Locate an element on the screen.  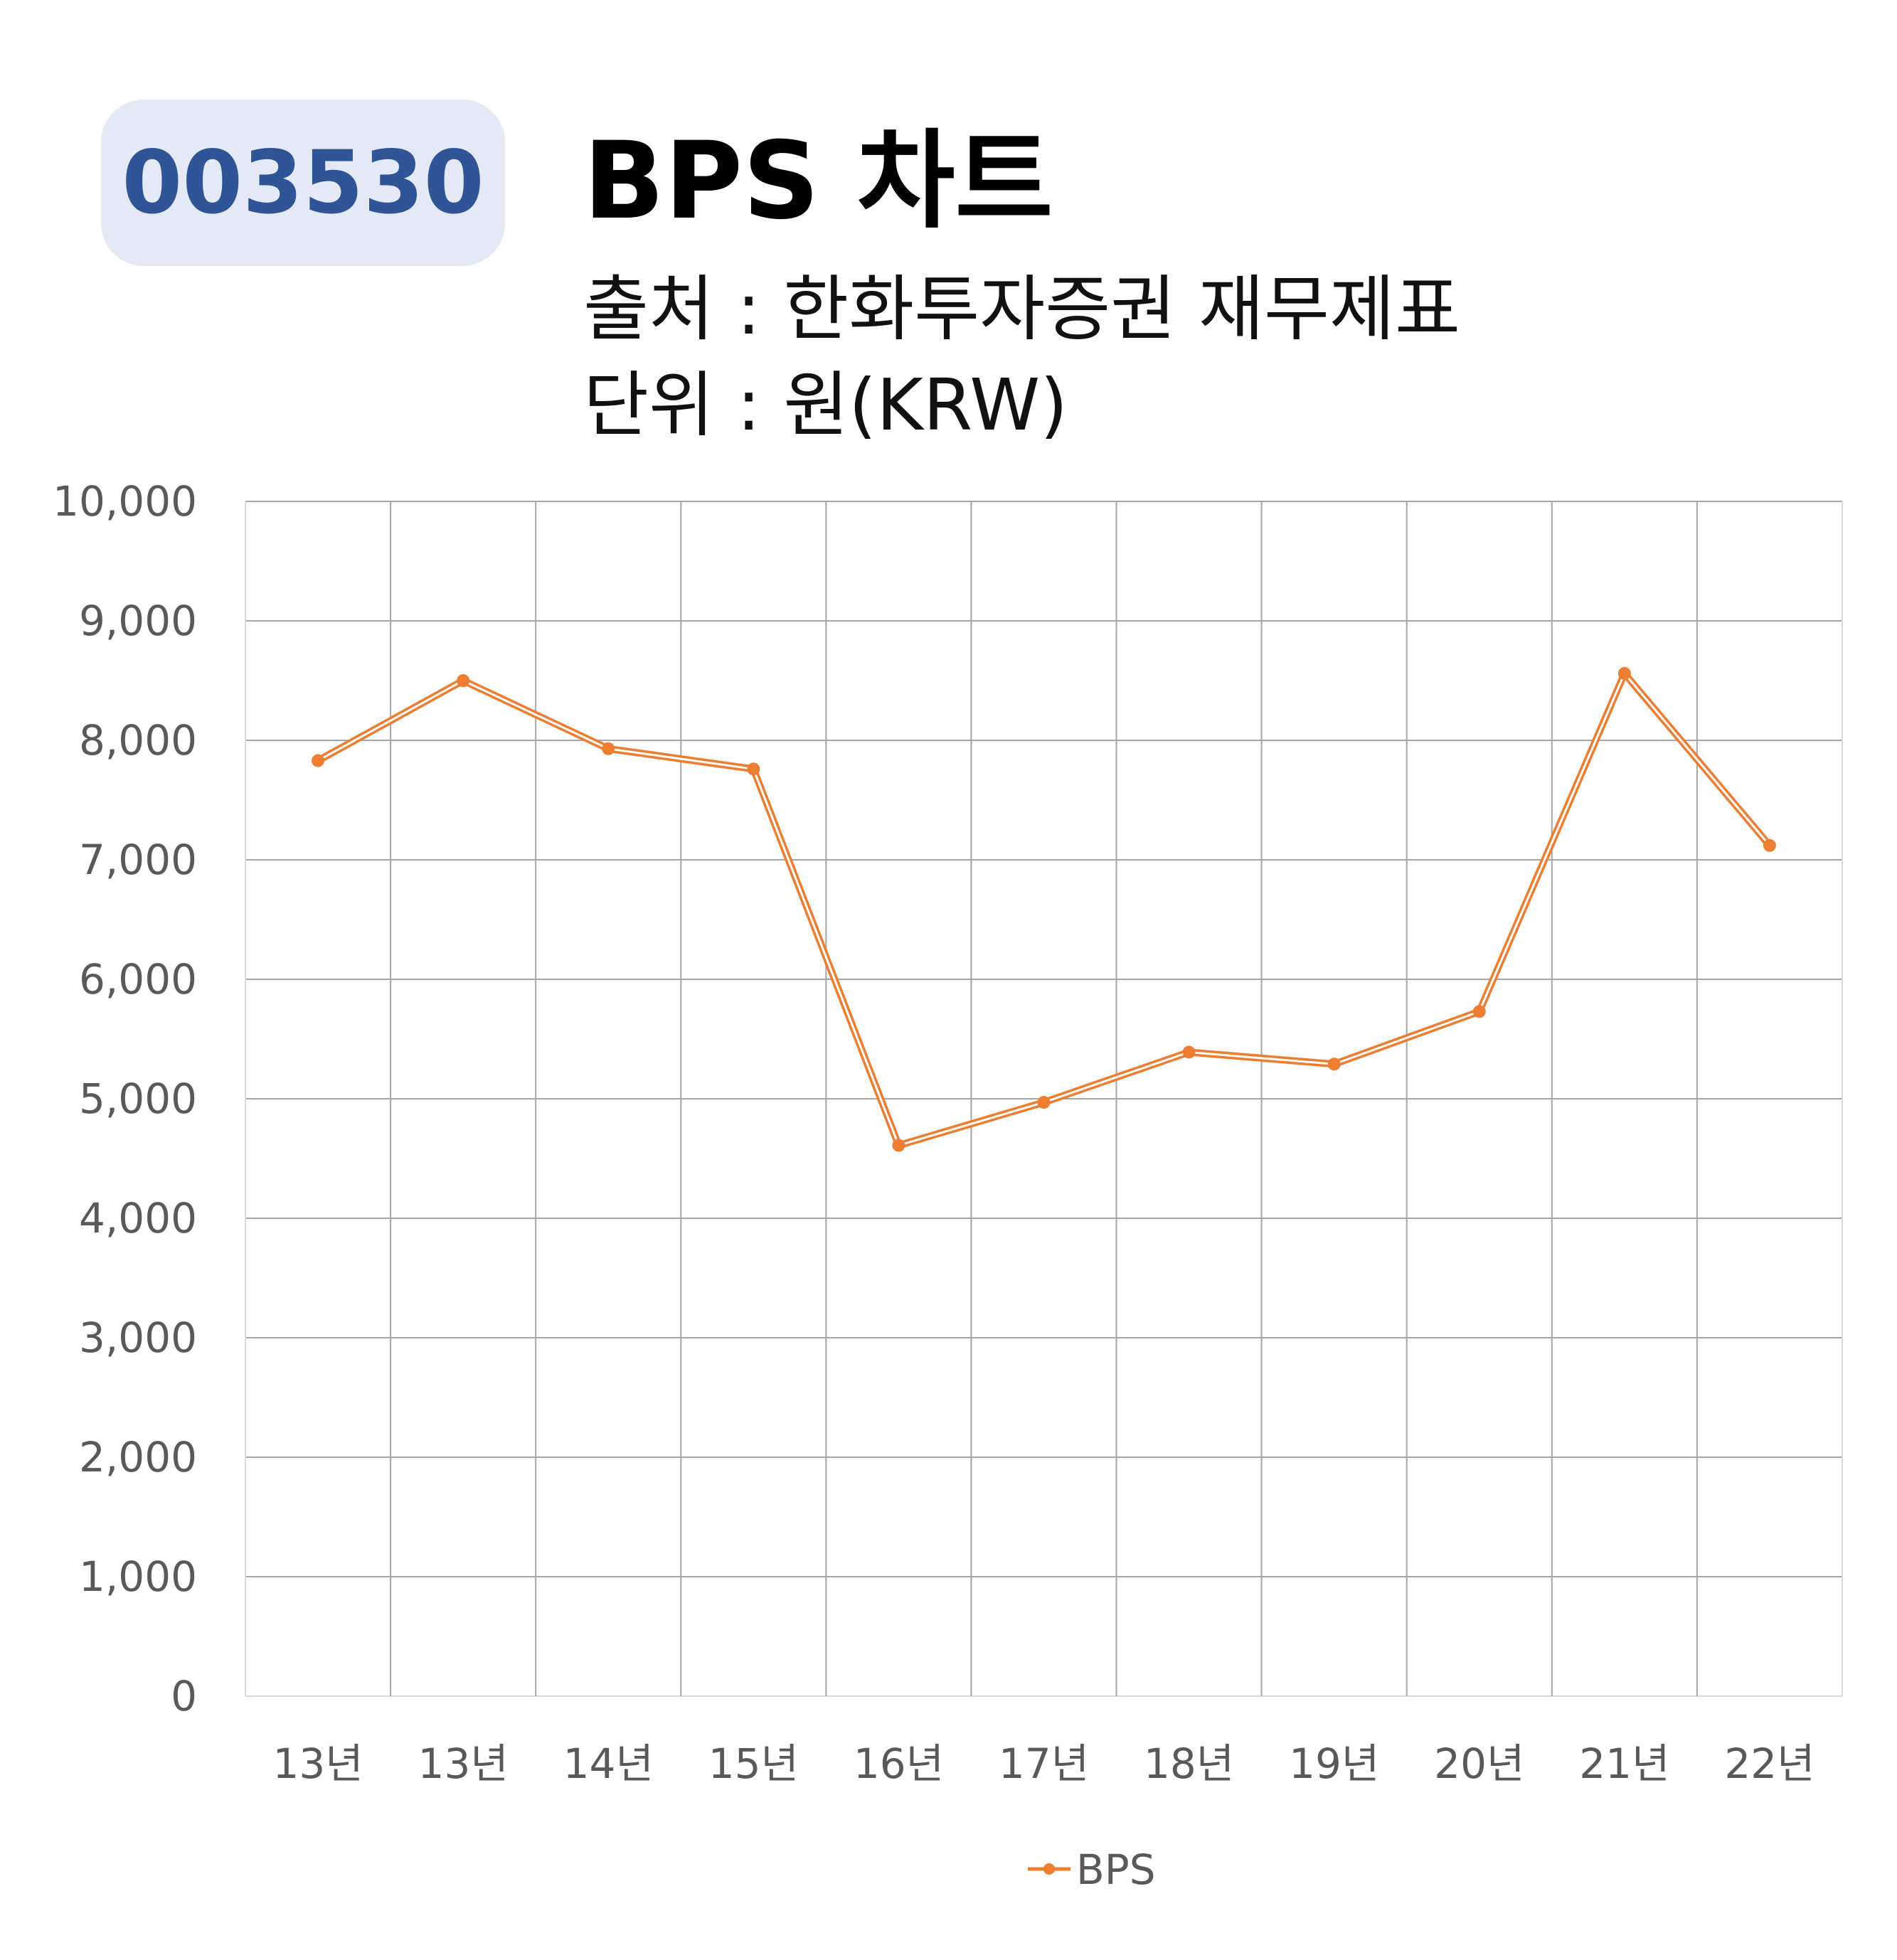
y-tick-label: 0 is located at coordinates (184, 1696).